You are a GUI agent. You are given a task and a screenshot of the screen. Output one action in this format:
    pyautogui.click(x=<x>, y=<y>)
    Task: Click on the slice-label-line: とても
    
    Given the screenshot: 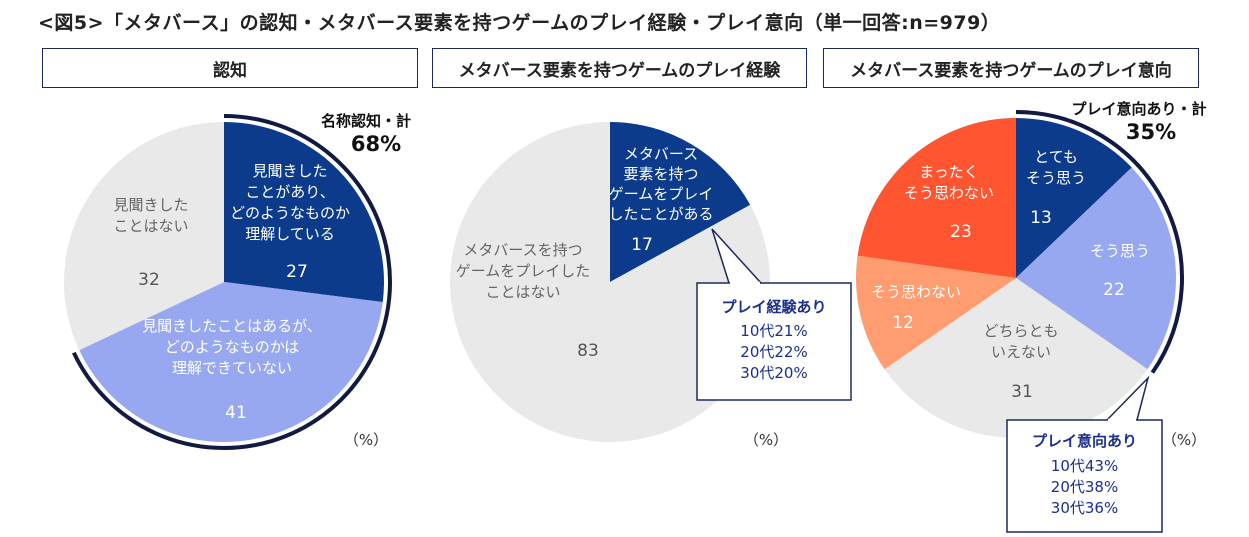 What is the action you would take?
    pyautogui.click(x=1056, y=157)
    